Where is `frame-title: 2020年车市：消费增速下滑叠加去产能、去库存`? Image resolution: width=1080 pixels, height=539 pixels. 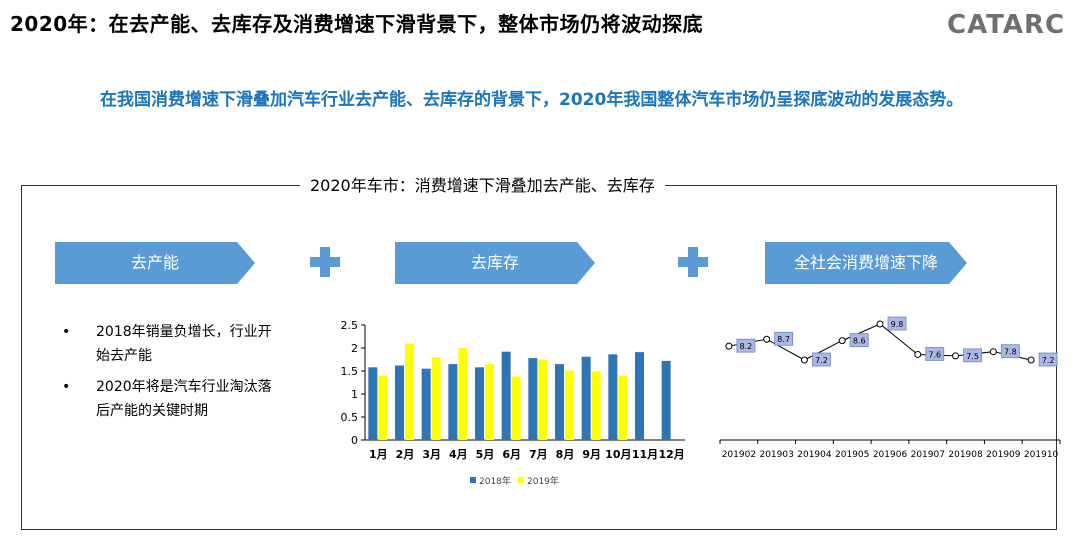
frame-title: 2020年车市：消费增速下滑叠加去产能、去库存 is located at coordinates (482, 186).